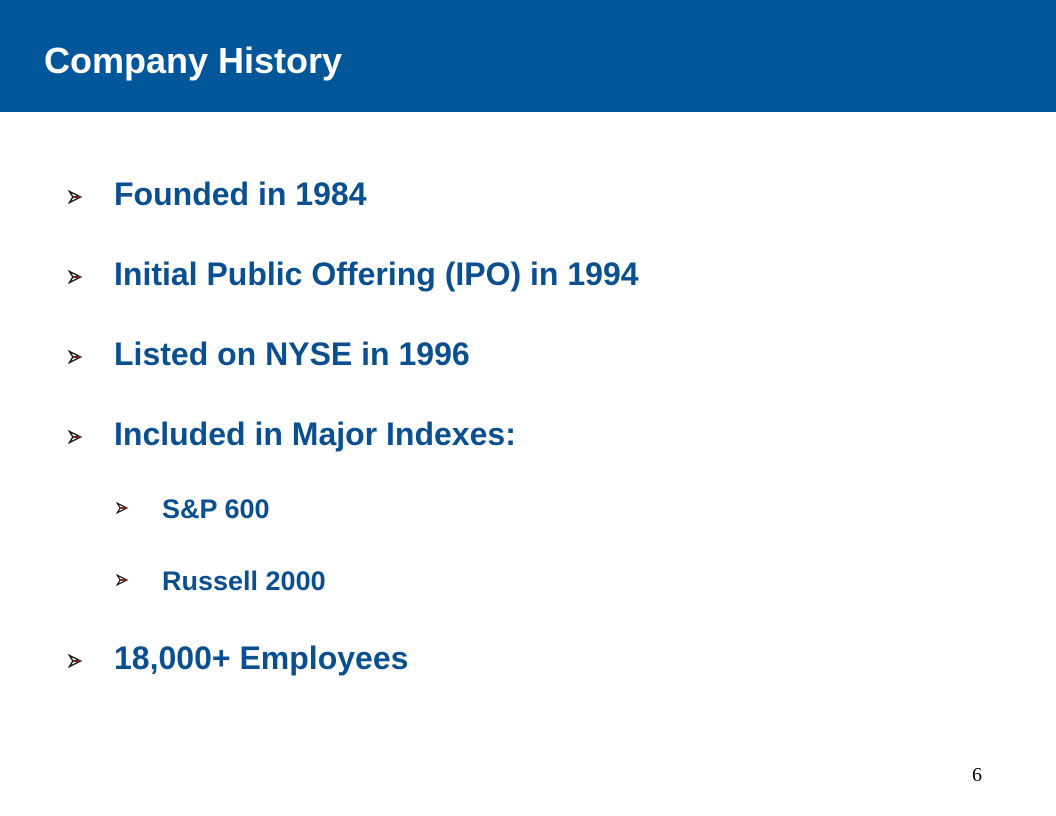 The image size is (1056, 816). I want to click on bullet-text: Initial Public Offering (IPO) in 1994, so click(376, 274).